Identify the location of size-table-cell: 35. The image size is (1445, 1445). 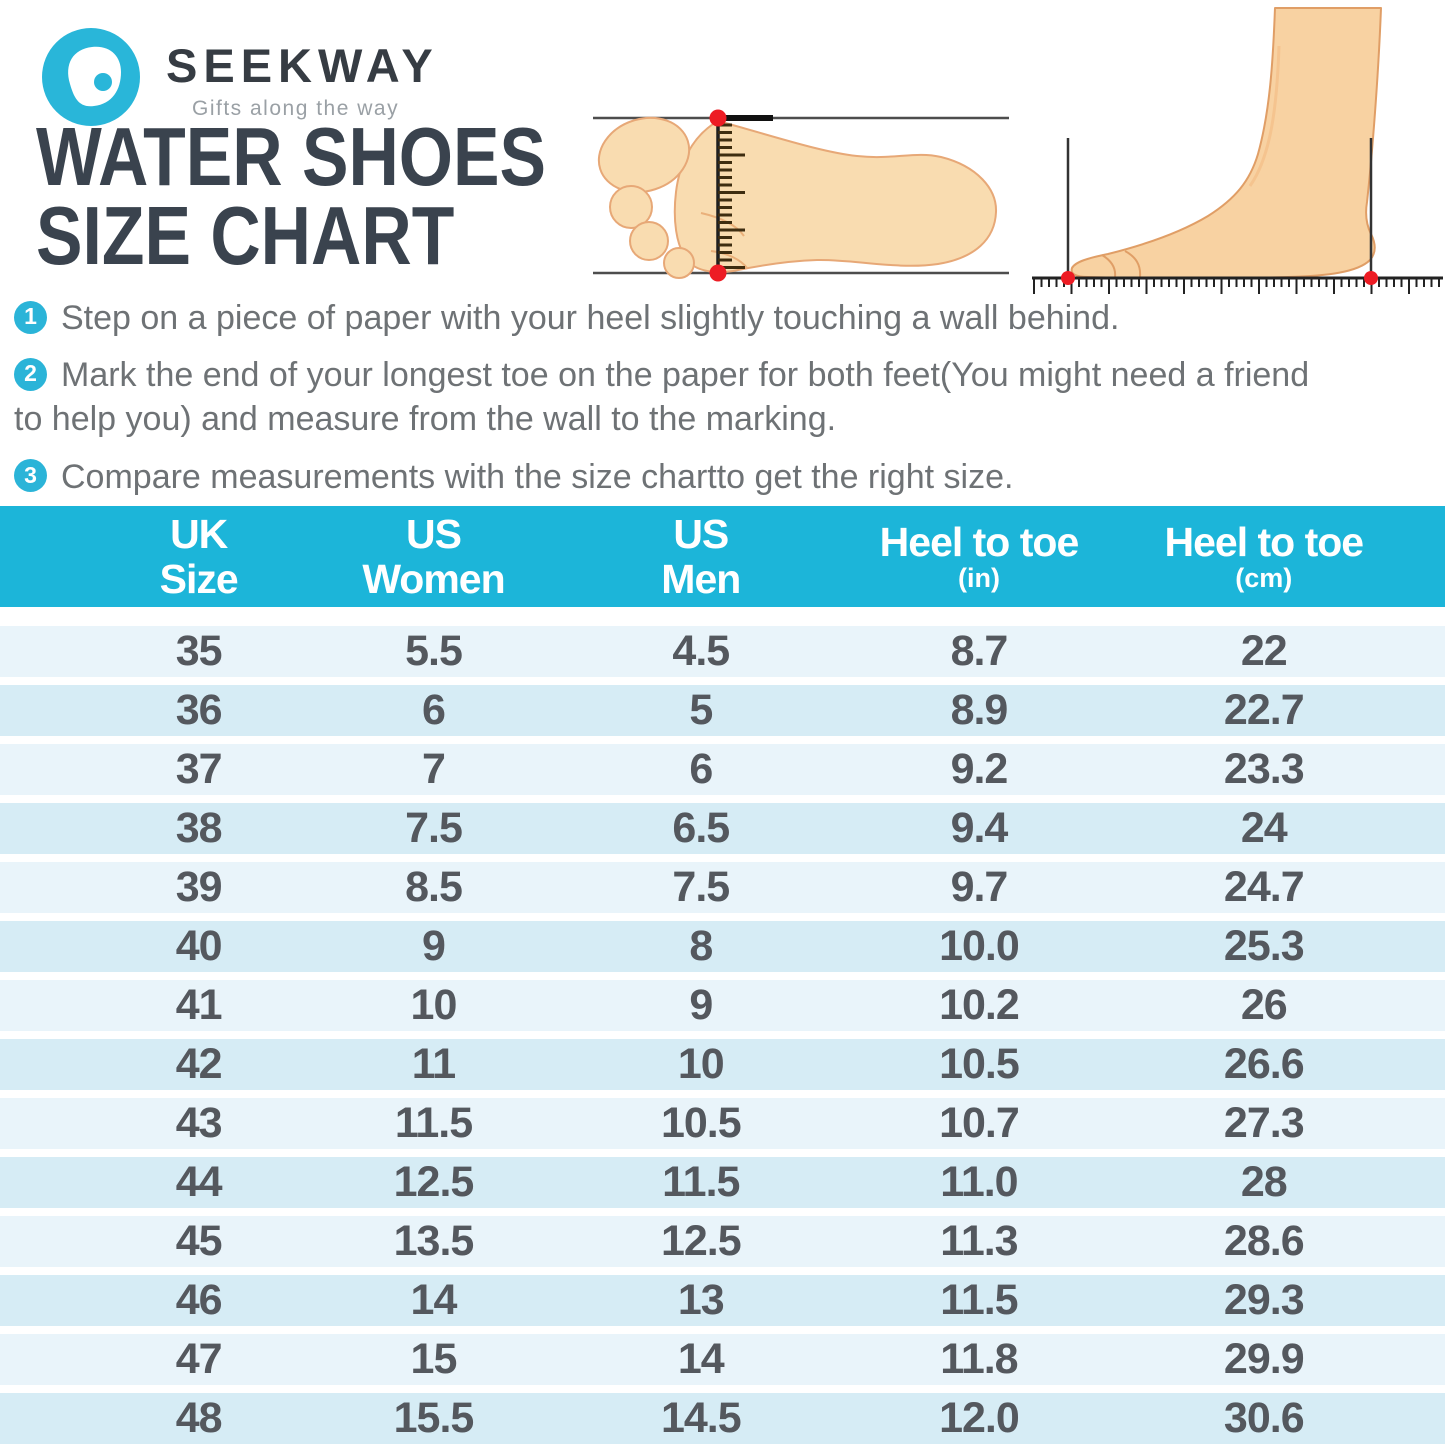
(199, 651).